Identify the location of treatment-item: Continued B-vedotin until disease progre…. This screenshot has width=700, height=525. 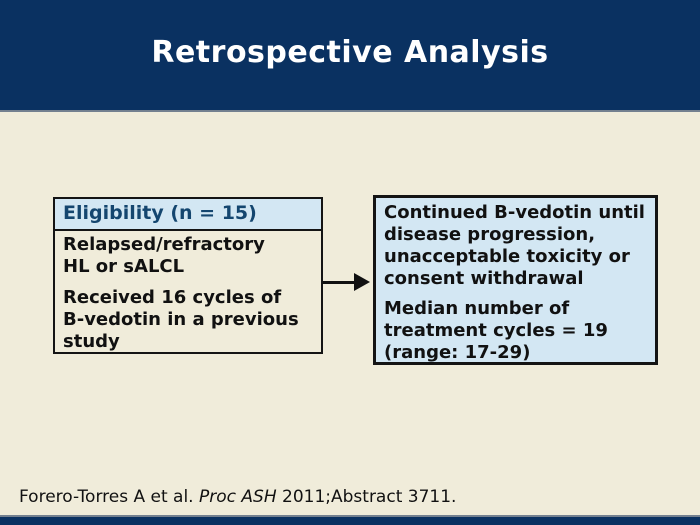
(514, 245).